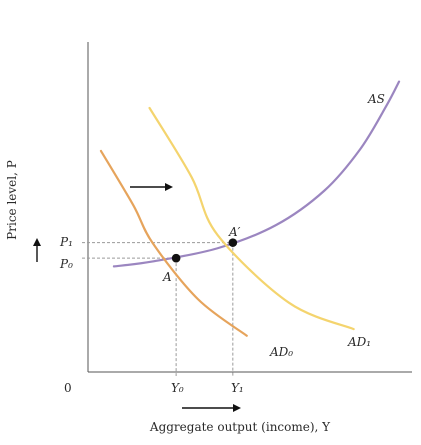 The image size is (421, 445). What do you see at coordinates (176, 258) in the screenshot?
I see `point-a` at bounding box center [176, 258].